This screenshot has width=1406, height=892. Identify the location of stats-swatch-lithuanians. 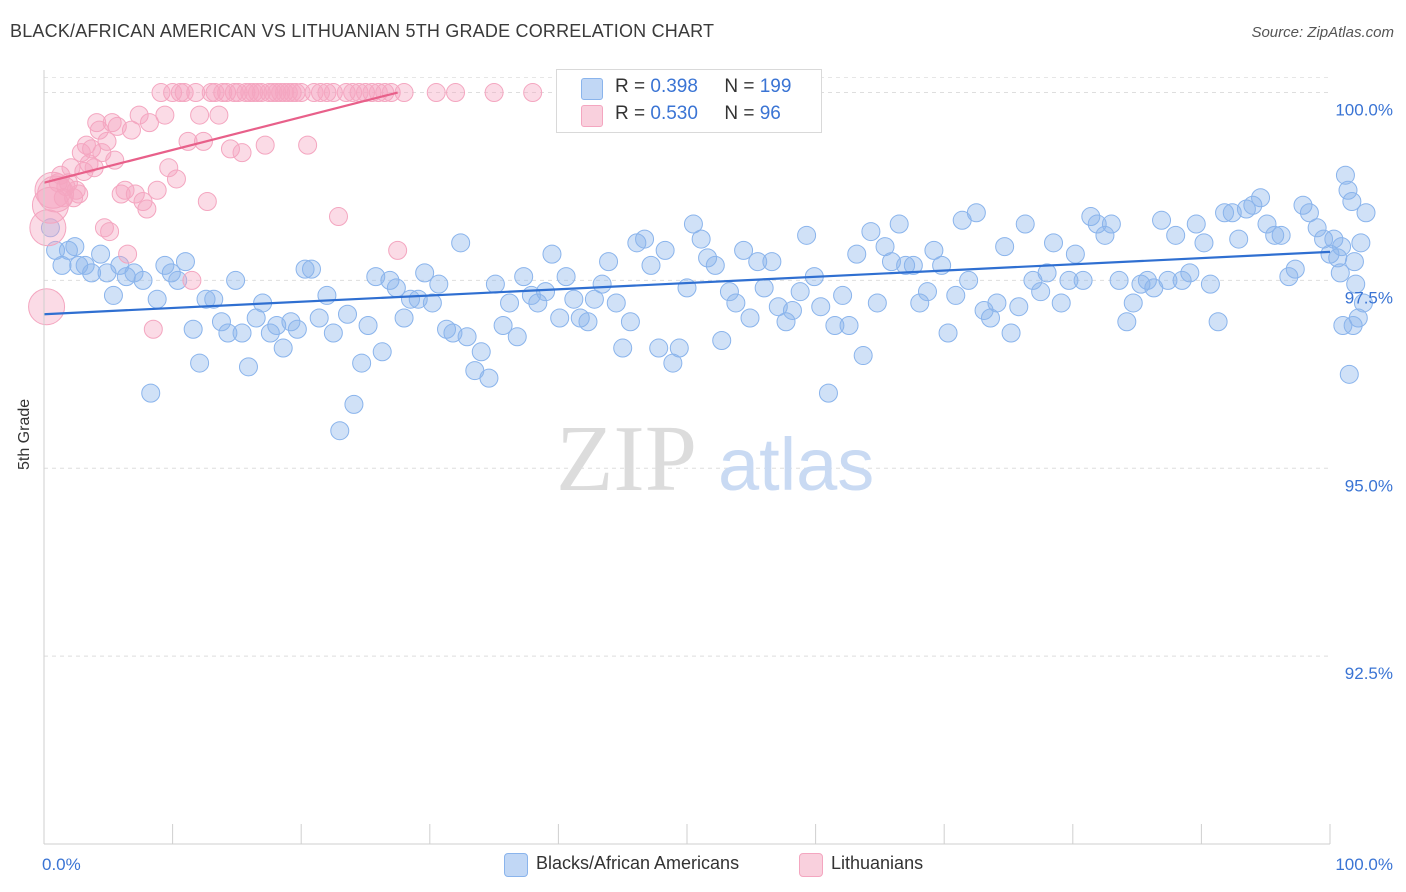
(592, 116).